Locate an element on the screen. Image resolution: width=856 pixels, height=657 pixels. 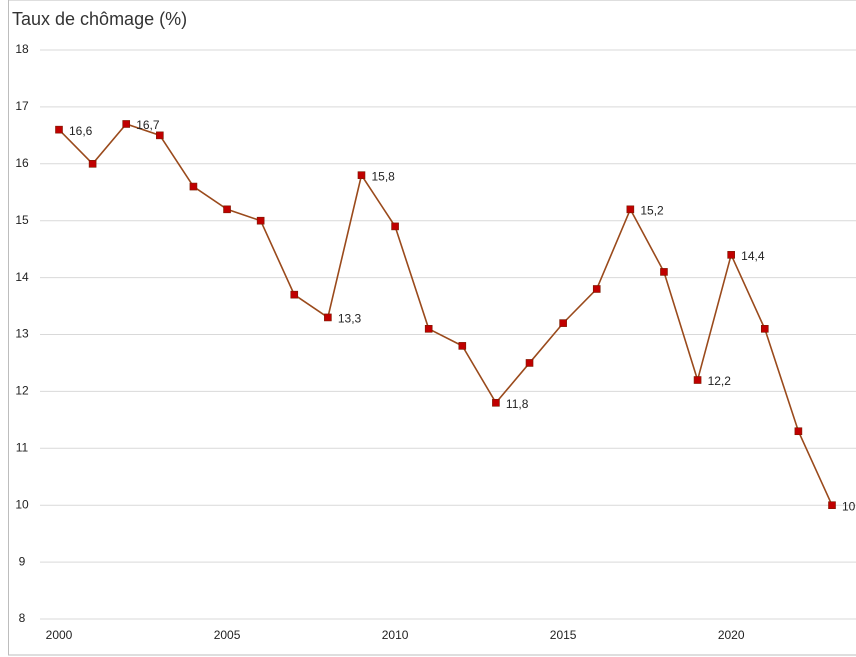
data-label: 15,2 is located at coordinates (652, 210).